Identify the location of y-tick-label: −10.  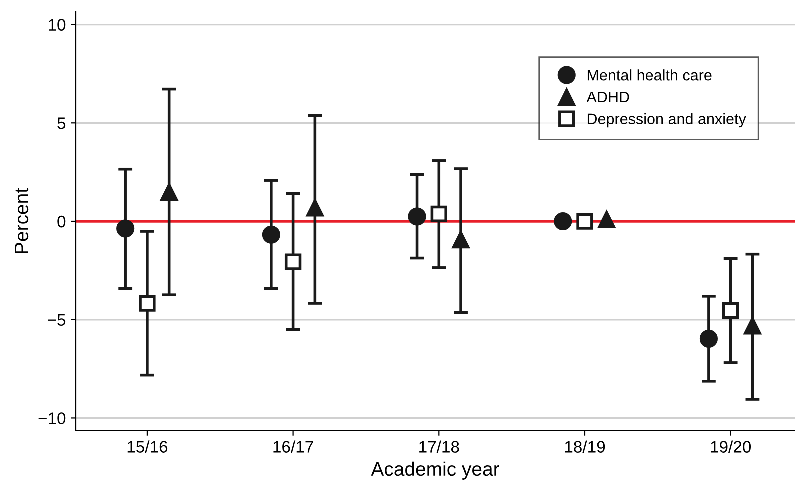
(52, 418).